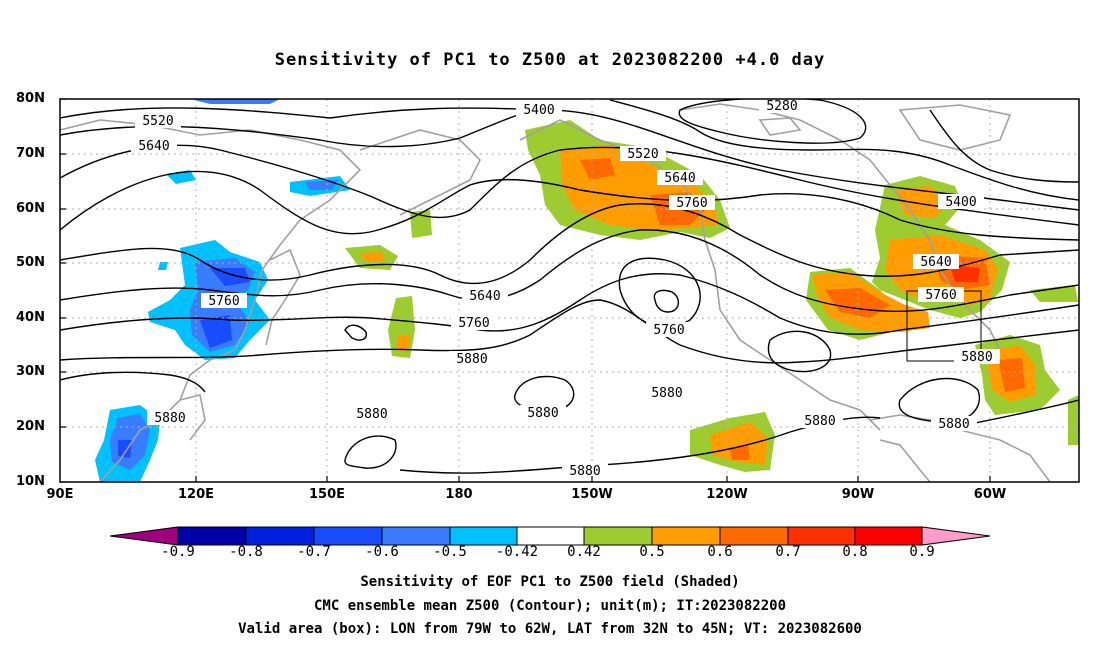 Image resolution: width=1100 pixels, height=650 pixels. Describe the element at coordinates (178, 552) in the screenshot. I see `colorbar-label: -0.9` at that location.